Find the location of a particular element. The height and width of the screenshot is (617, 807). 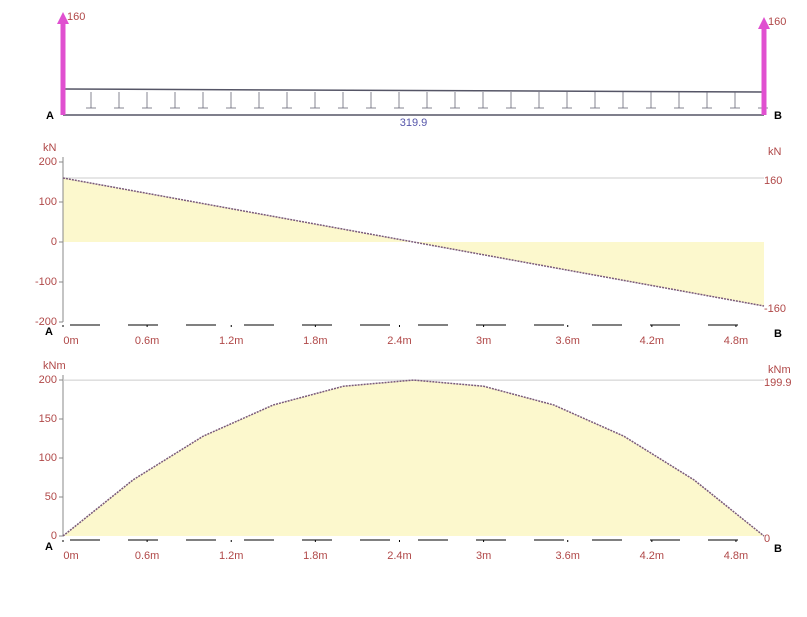

y-tick-label: -200 is located at coordinates (46, 322).